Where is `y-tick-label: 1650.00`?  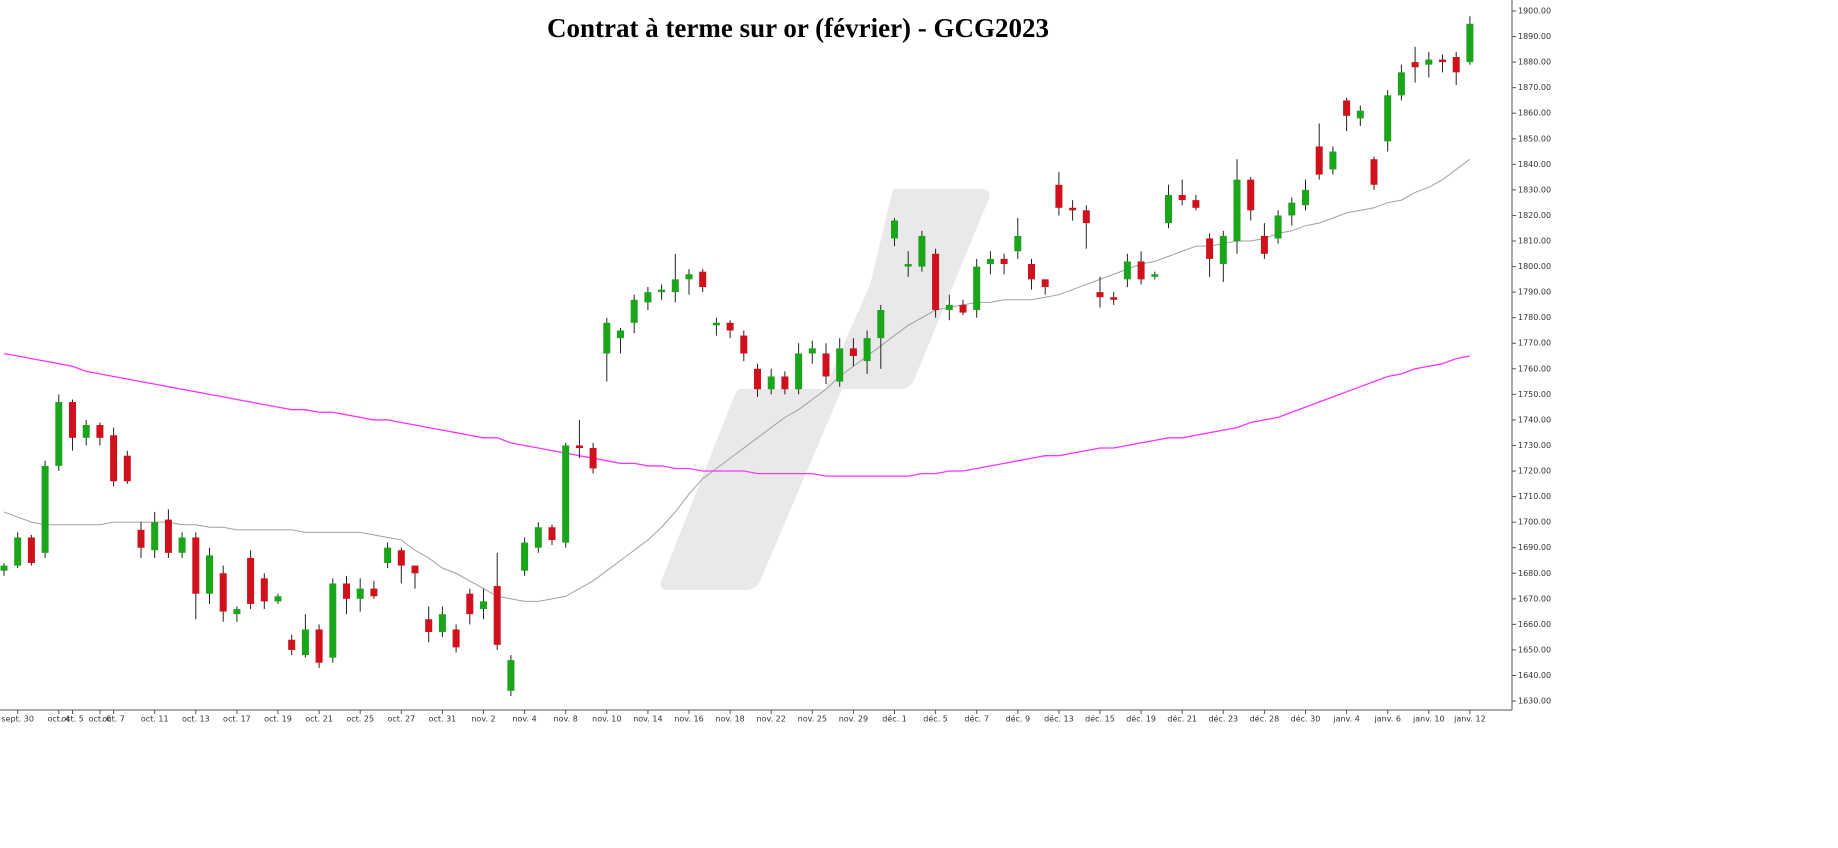 y-tick-label: 1650.00 is located at coordinates (1534, 649).